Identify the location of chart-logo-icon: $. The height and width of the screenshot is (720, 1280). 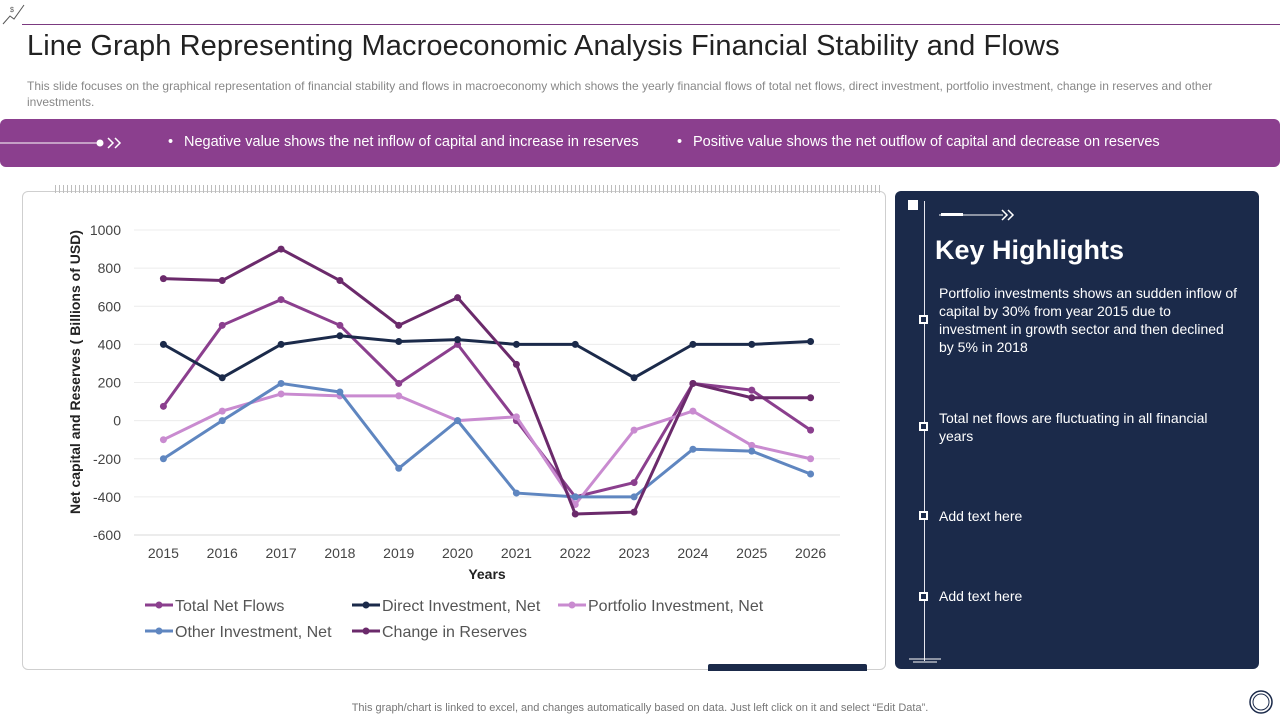
(13, 14).